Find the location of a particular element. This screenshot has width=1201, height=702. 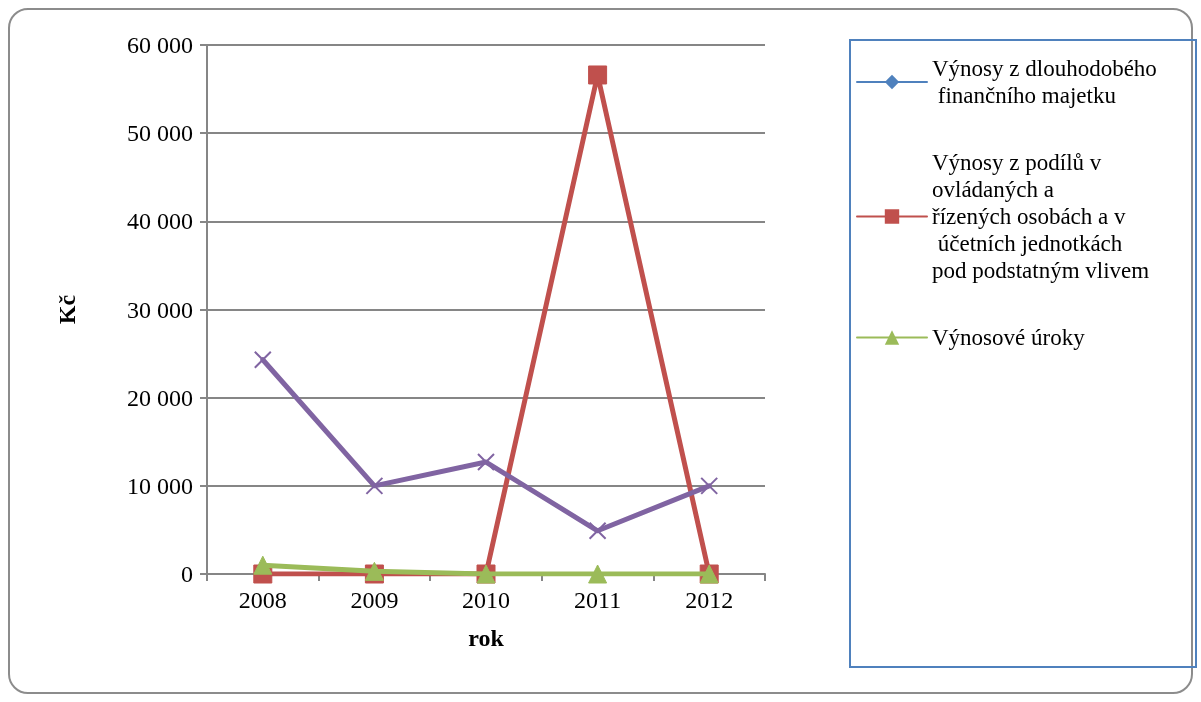

x-tick-label: 2008 is located at coordinates (262, 600).